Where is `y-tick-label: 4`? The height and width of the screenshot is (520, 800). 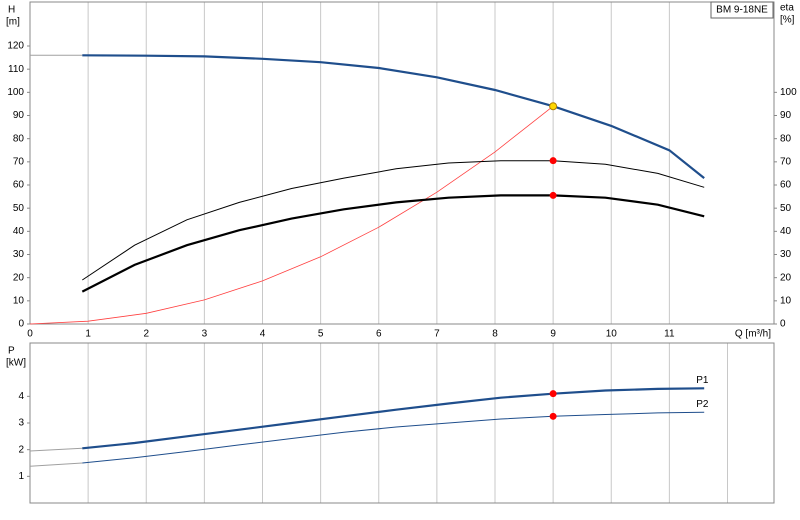 y-tick-label: 4 is located at coordinates (21, 396).